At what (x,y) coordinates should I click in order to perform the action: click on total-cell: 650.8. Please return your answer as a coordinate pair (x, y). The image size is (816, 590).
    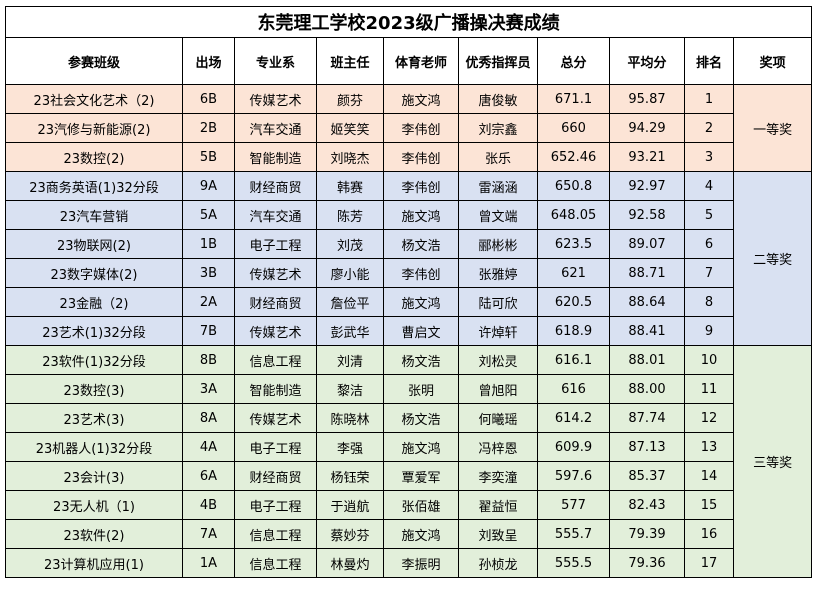
    Looking at the image, I should click on (573, 186).